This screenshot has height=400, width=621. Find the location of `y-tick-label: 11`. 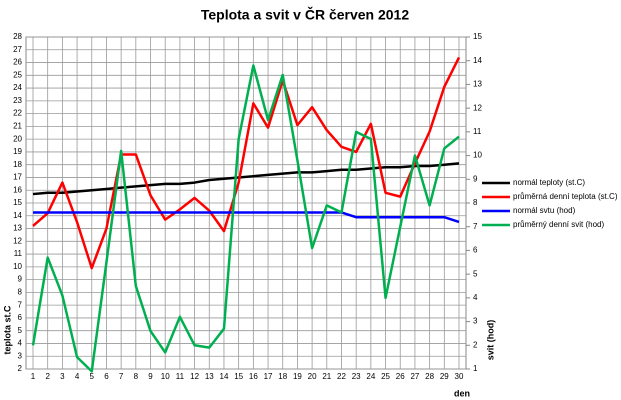

y-tick-label: 11 is located at coordinates (18, 253).